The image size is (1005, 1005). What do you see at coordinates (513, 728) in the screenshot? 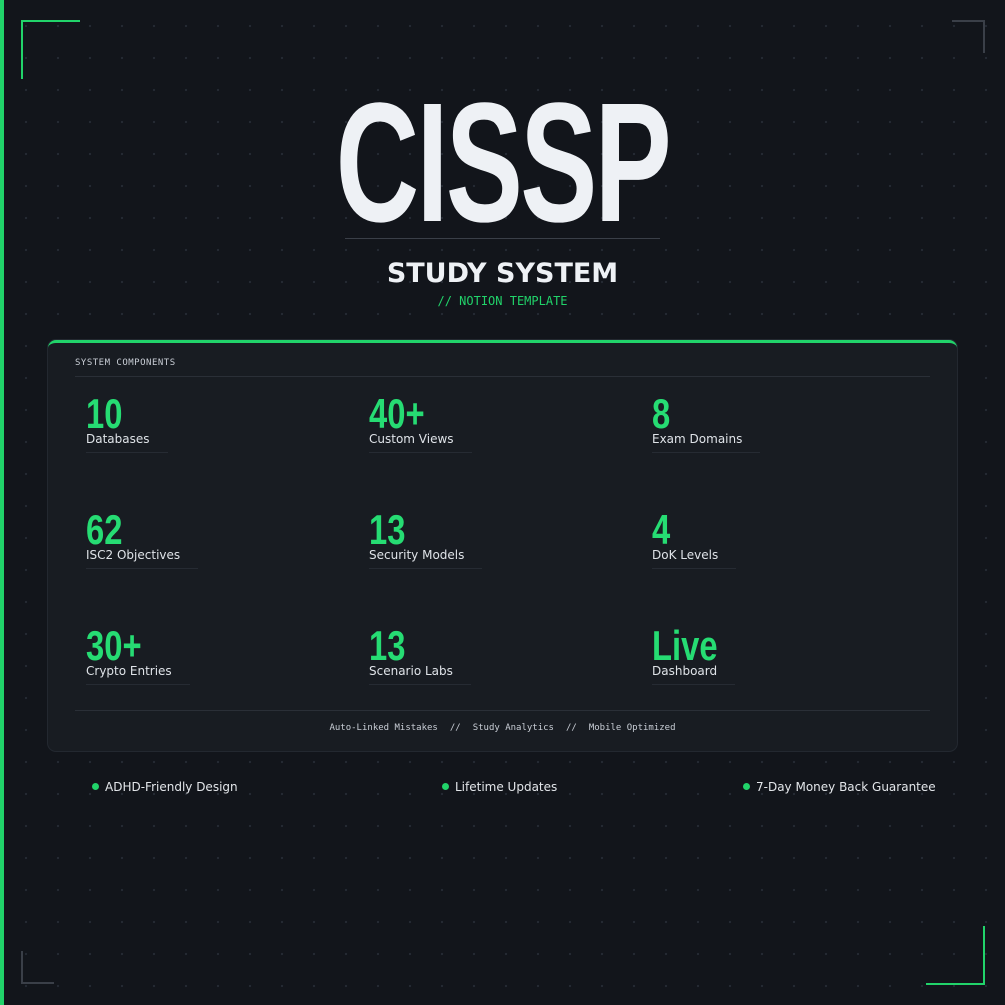
I see `footer-item: Study Analytics` at bounding box center [513, 728].